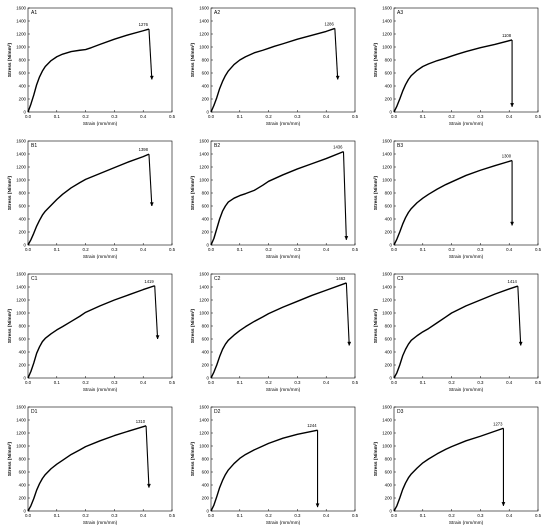 This screenshot has height=531, width=550. Describe the element at coordinates (507, 35) in the screenshot. I see `peak-stress-label: 1108` at that location.